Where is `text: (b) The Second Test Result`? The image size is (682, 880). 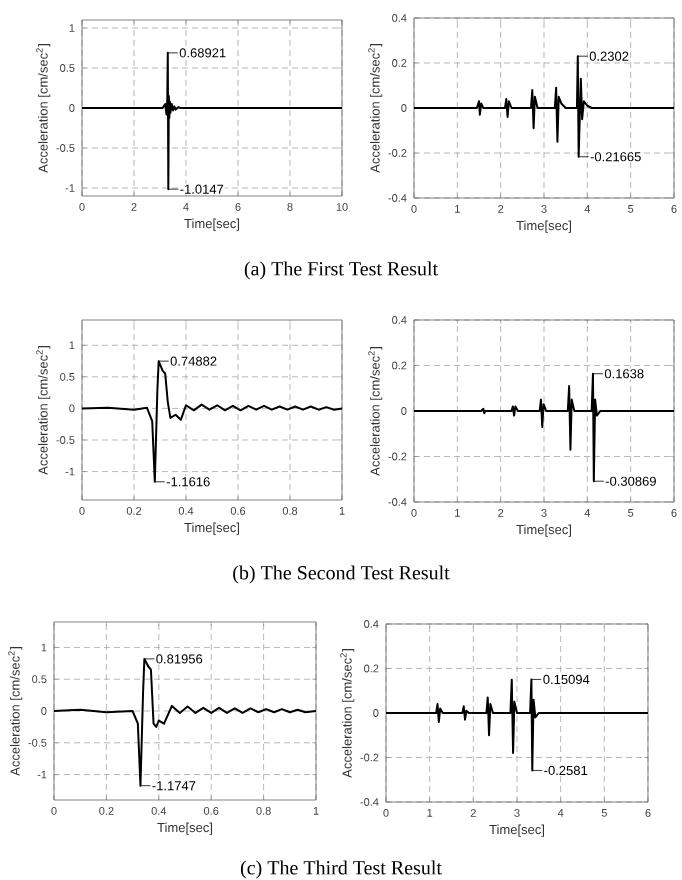
text: (b) The Second Test Result is located at coordinates (341, 574).